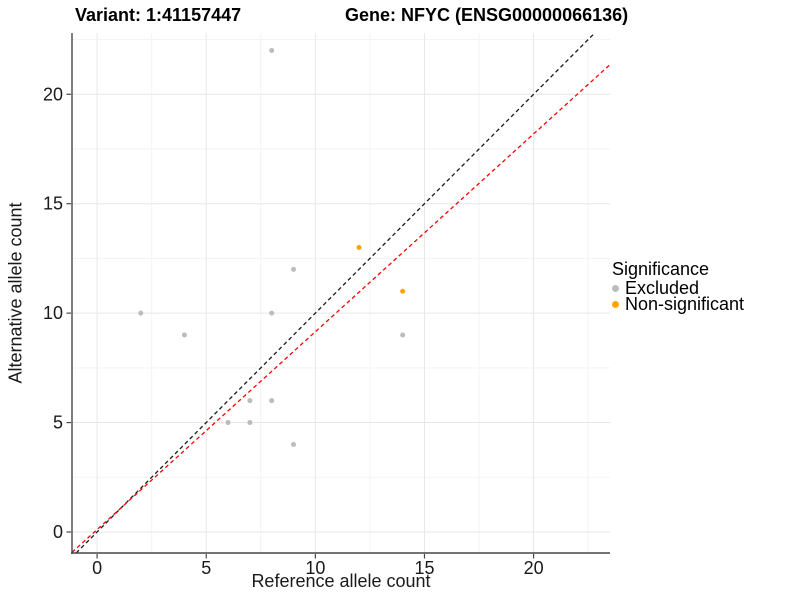 The width and height of the screenshot is (800, 600). What do you see at coordinates (685, 303) in the screenshot?
I see `legend-item-label: Non-significant` at bounding box center [685, 303].